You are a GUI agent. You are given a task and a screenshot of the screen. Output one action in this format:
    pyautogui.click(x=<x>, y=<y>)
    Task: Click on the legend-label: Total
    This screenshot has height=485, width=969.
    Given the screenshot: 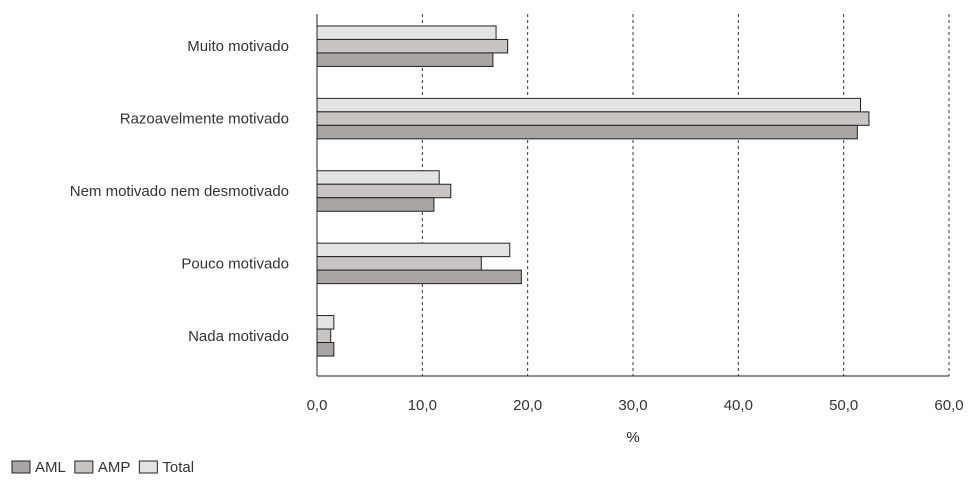 What is the action you would take?
    pyautogui.click(x=178, y=467)
    